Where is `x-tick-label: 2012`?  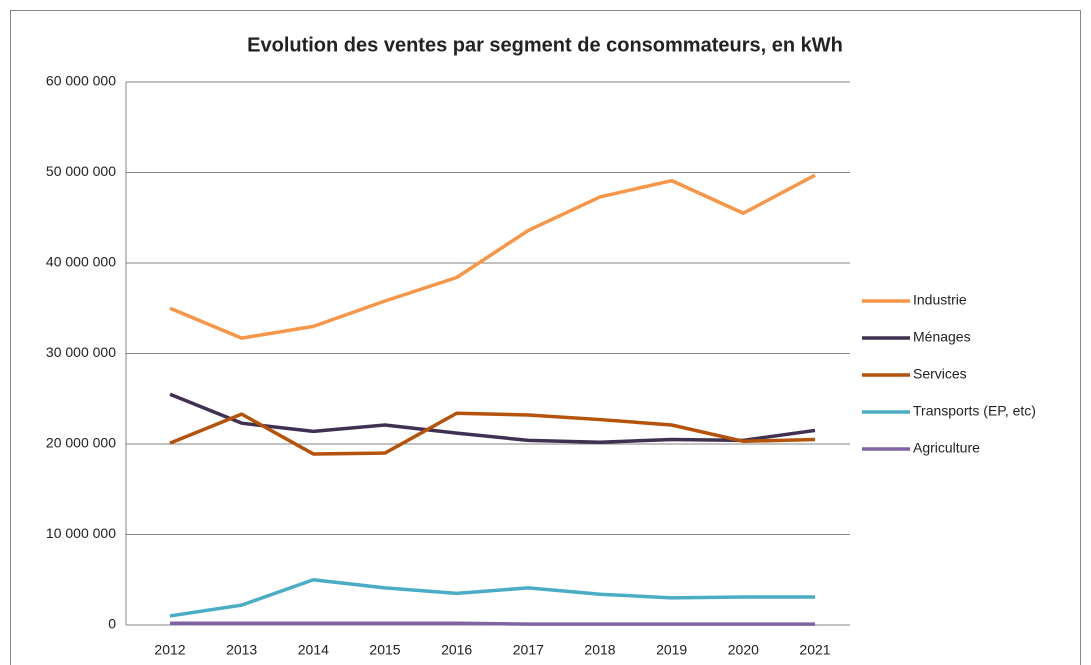 x-tick-label: 2012 is located at coordinates (169, 650).